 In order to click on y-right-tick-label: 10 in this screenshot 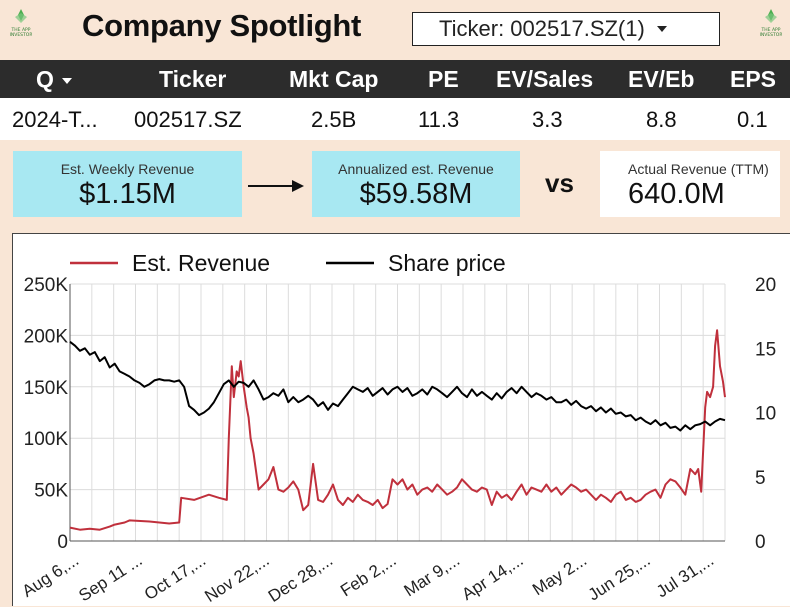, I will do `click(765, 414)`.